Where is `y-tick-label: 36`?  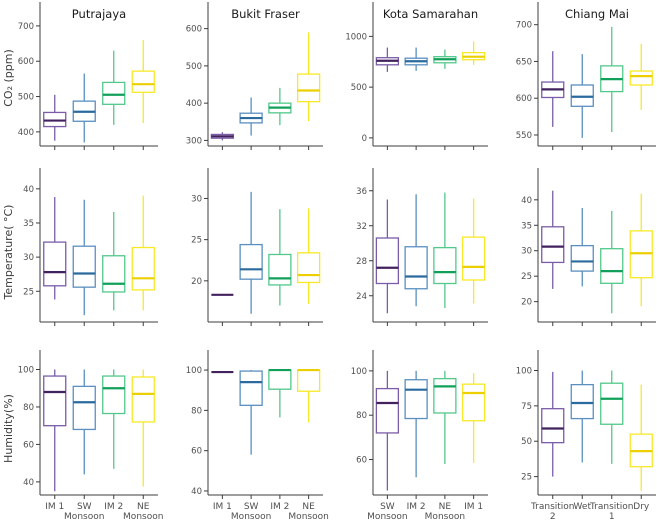 y-tick-label: 36 is located at coordinates (361, 192).